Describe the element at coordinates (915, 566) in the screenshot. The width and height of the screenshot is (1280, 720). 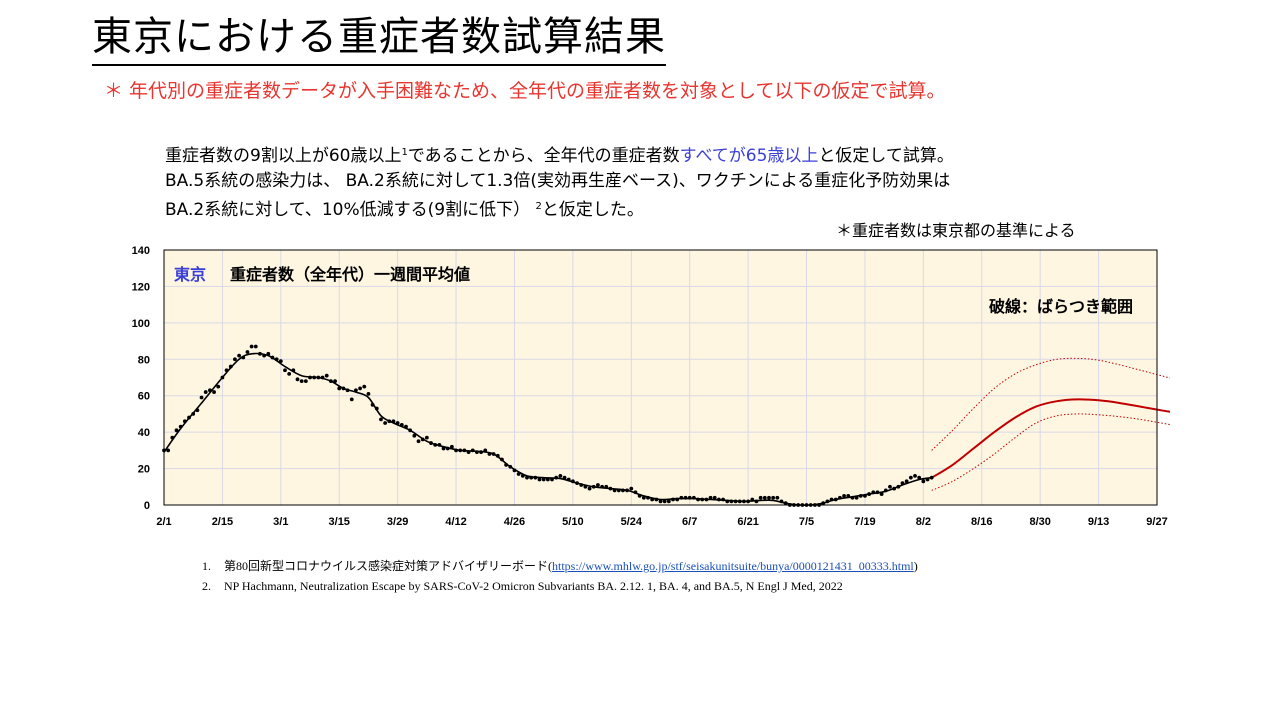
I see `reference-tail: )` at that location.